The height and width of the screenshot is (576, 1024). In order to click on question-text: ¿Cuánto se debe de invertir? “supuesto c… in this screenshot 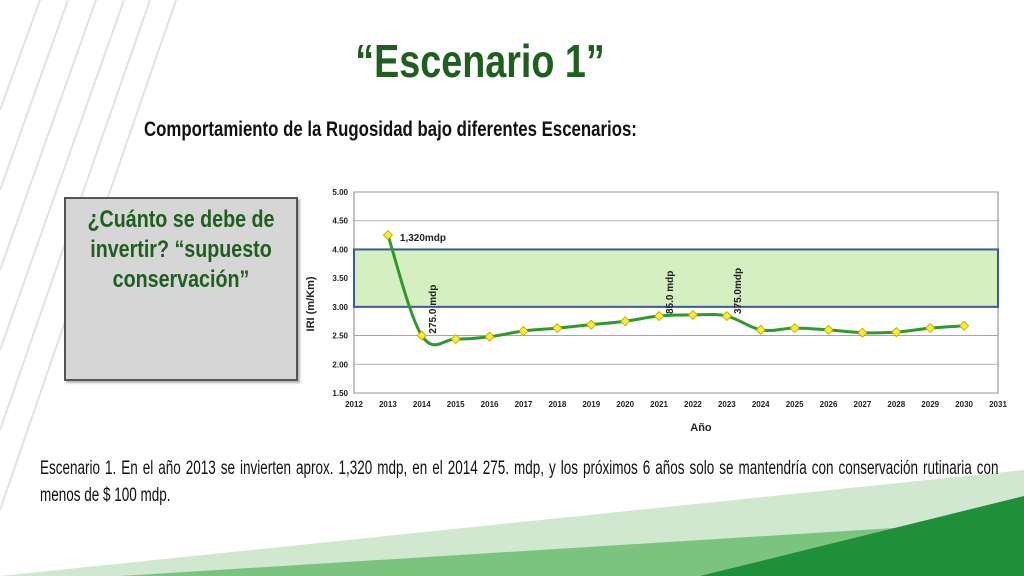, I will do `click(181, 250)`.